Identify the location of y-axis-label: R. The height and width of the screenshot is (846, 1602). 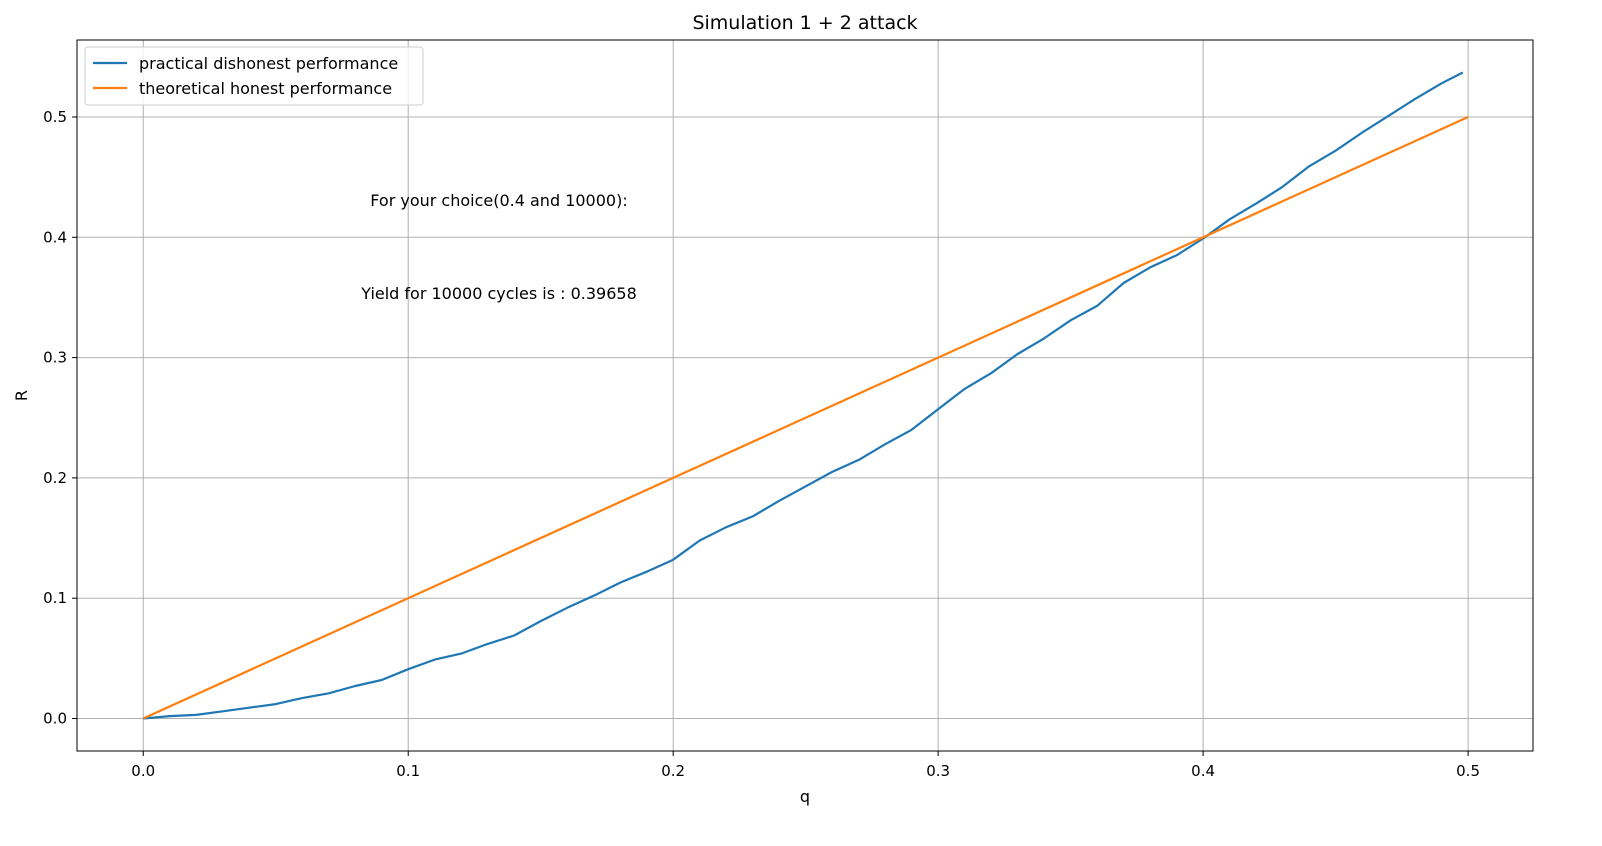
(21, 395).